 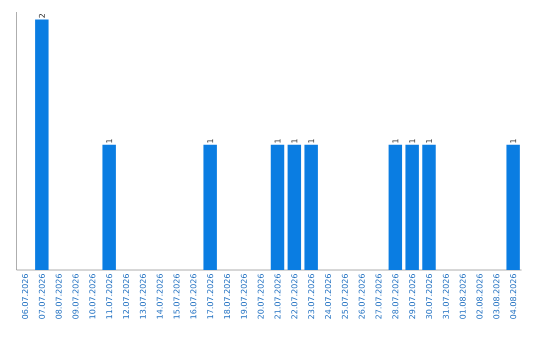 What do you see at coordinates (193, 296) in the screenshot?
I see `x-tick-label: 16.07.2026` at bounding box center [193, 296].